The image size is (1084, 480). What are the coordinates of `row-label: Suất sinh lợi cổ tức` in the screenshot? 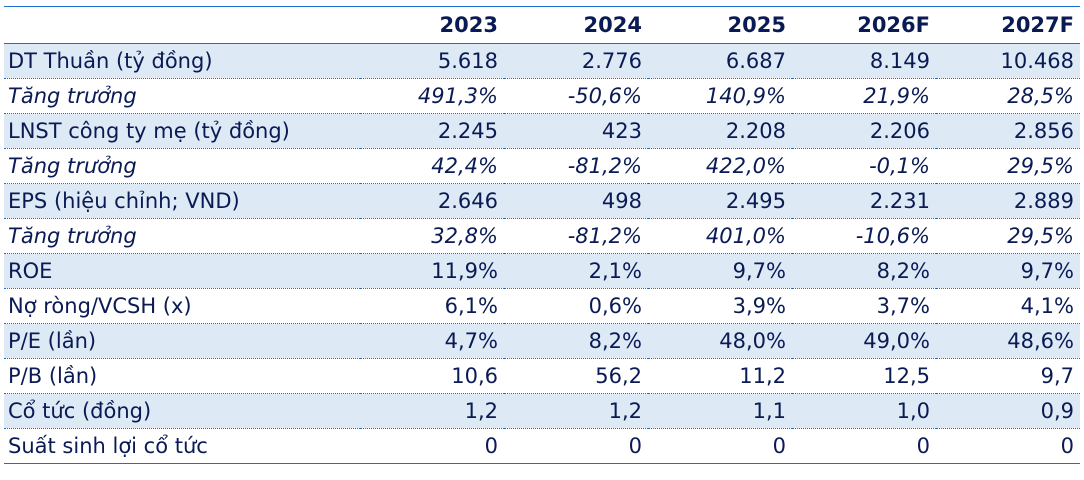 It's located at (108, 446).